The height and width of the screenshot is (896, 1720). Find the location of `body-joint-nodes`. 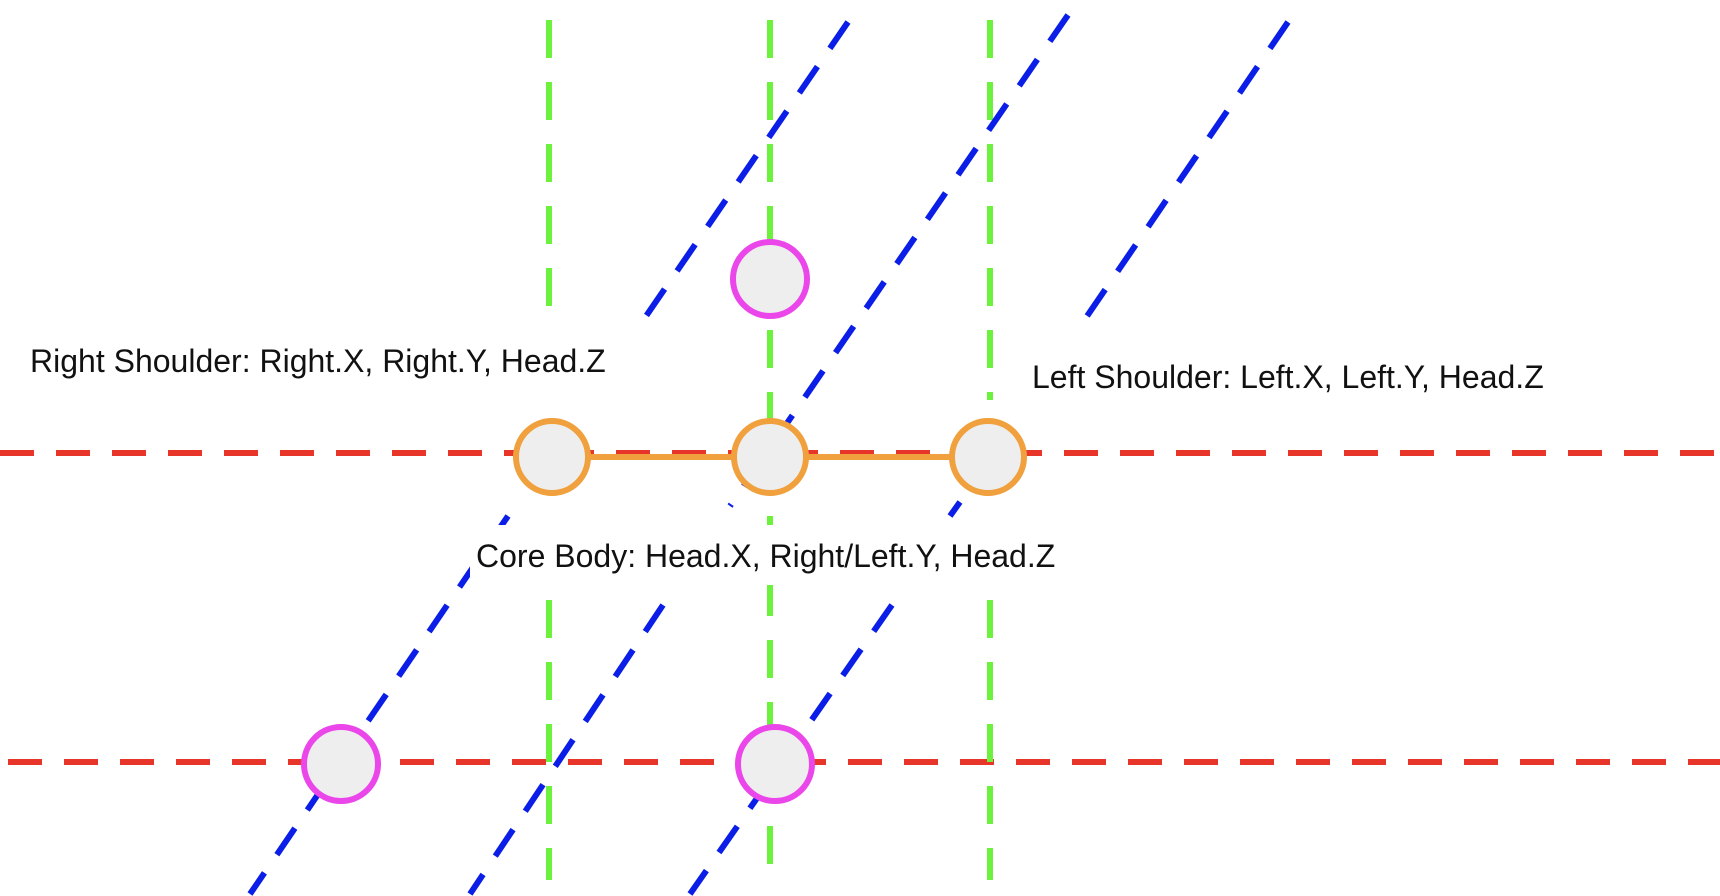

body-joint-nodes is located at coordinates (770, 457).